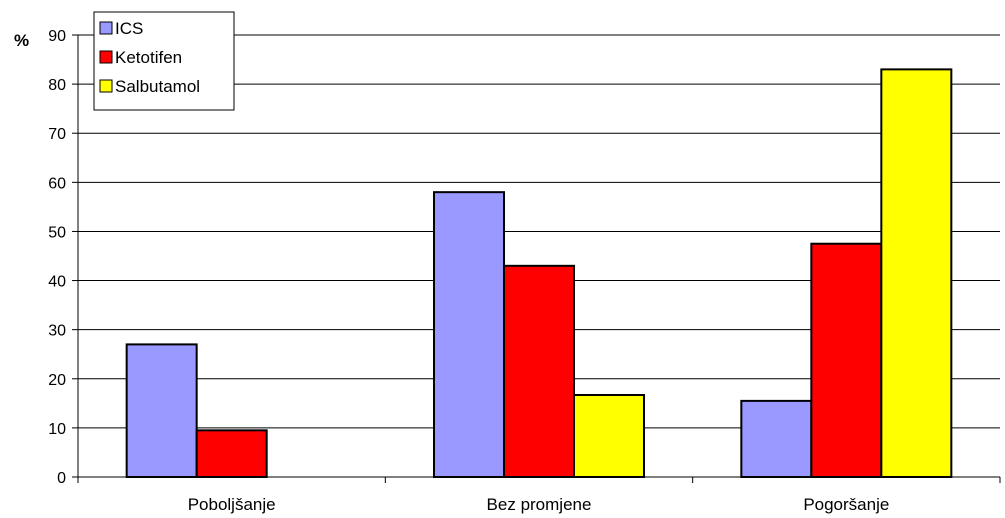 This screenshot has width=1005, height=518. Describe the element at coordinates (57, 380) in the screenshot. I see `y-tick-label: 20` at that location.